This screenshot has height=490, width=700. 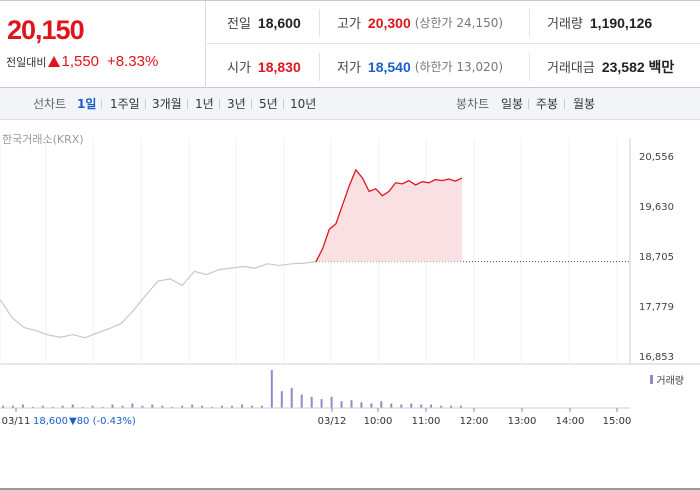 I want to click on chart-toolbar: 선차트 1일 1주일 3개월 1년 3년 5년 10년 봉차트 일봉 주봉 월봉, so click(x=350, y=104).